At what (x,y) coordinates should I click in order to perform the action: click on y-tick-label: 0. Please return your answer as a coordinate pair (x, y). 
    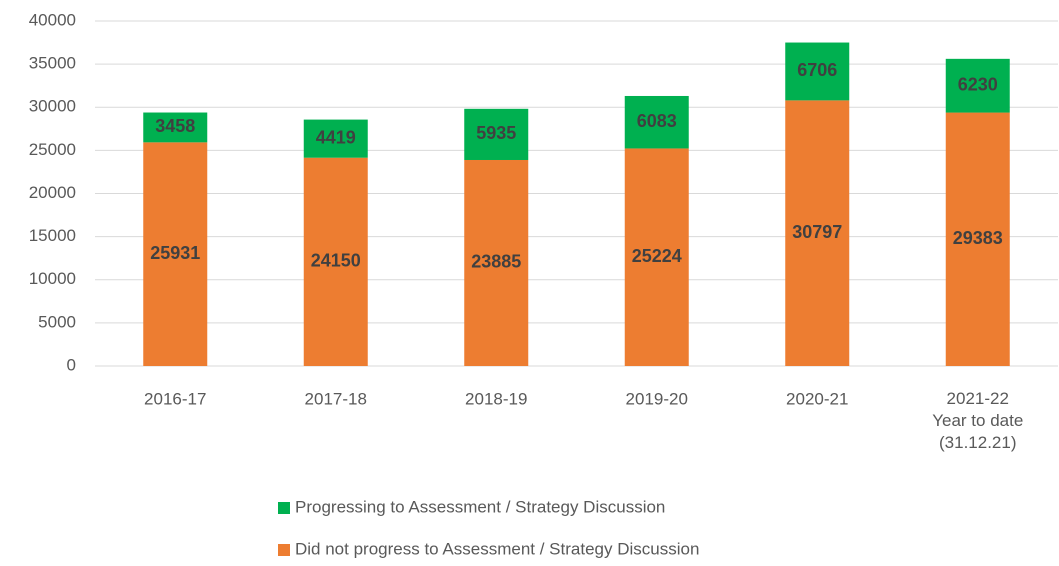
    Looking at the image, I should click on (71, 364).